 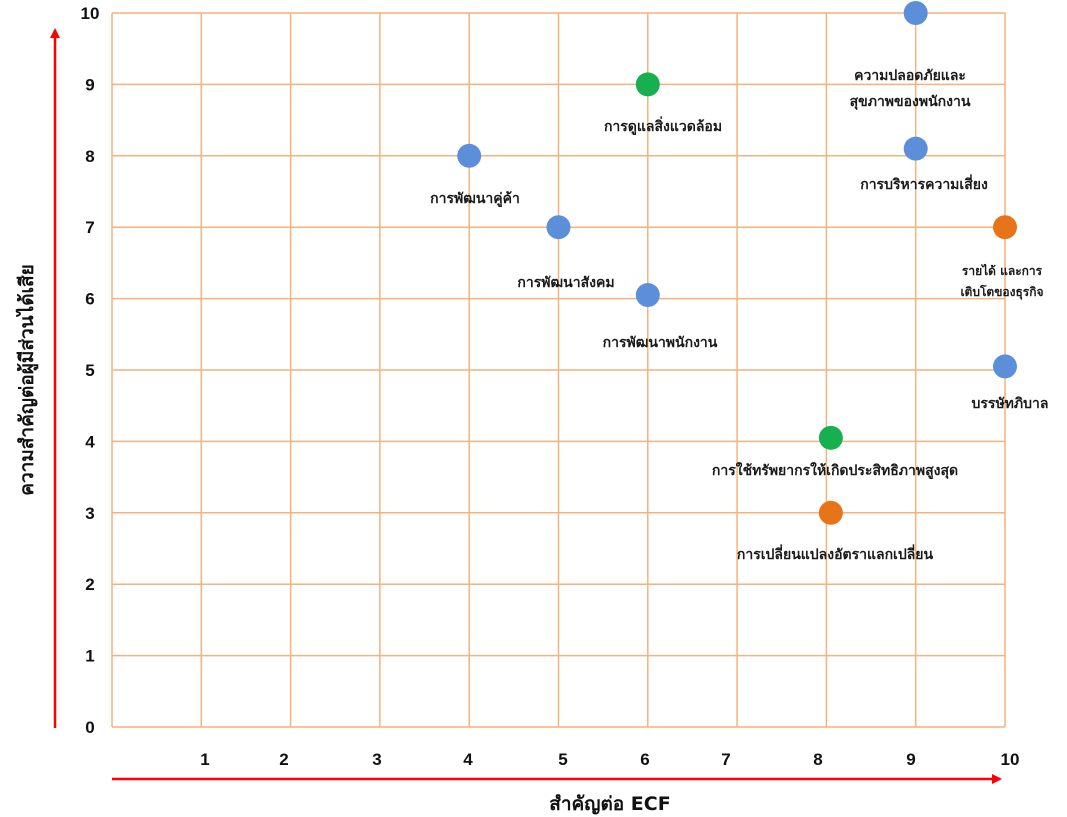 I want to click on data-point-label: บรรษัทภิบาล, so click(x=1010, y=404).